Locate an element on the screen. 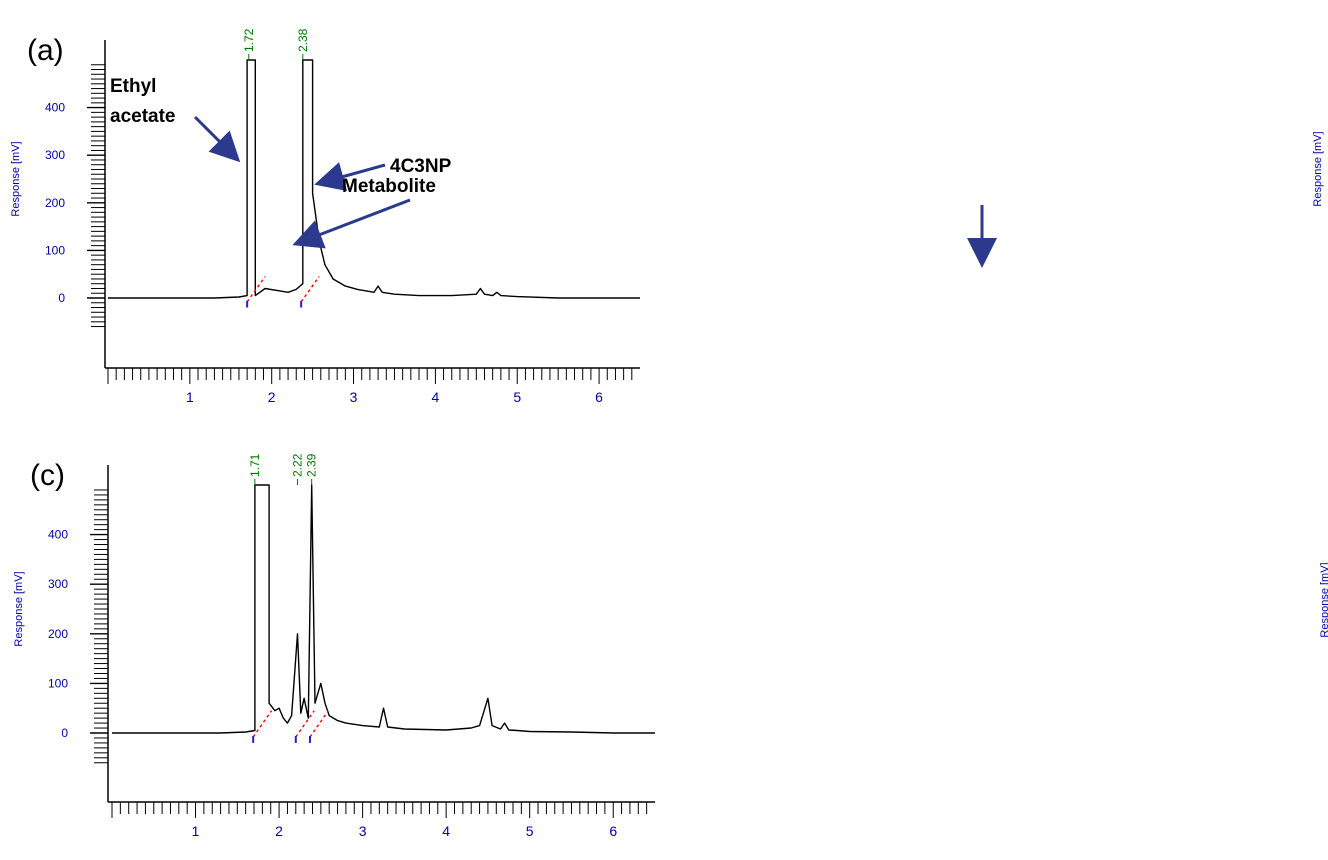 The width and height of the screenshot is (1328, 860). peak-label: 2.22 is located at coordinates (297, 465).